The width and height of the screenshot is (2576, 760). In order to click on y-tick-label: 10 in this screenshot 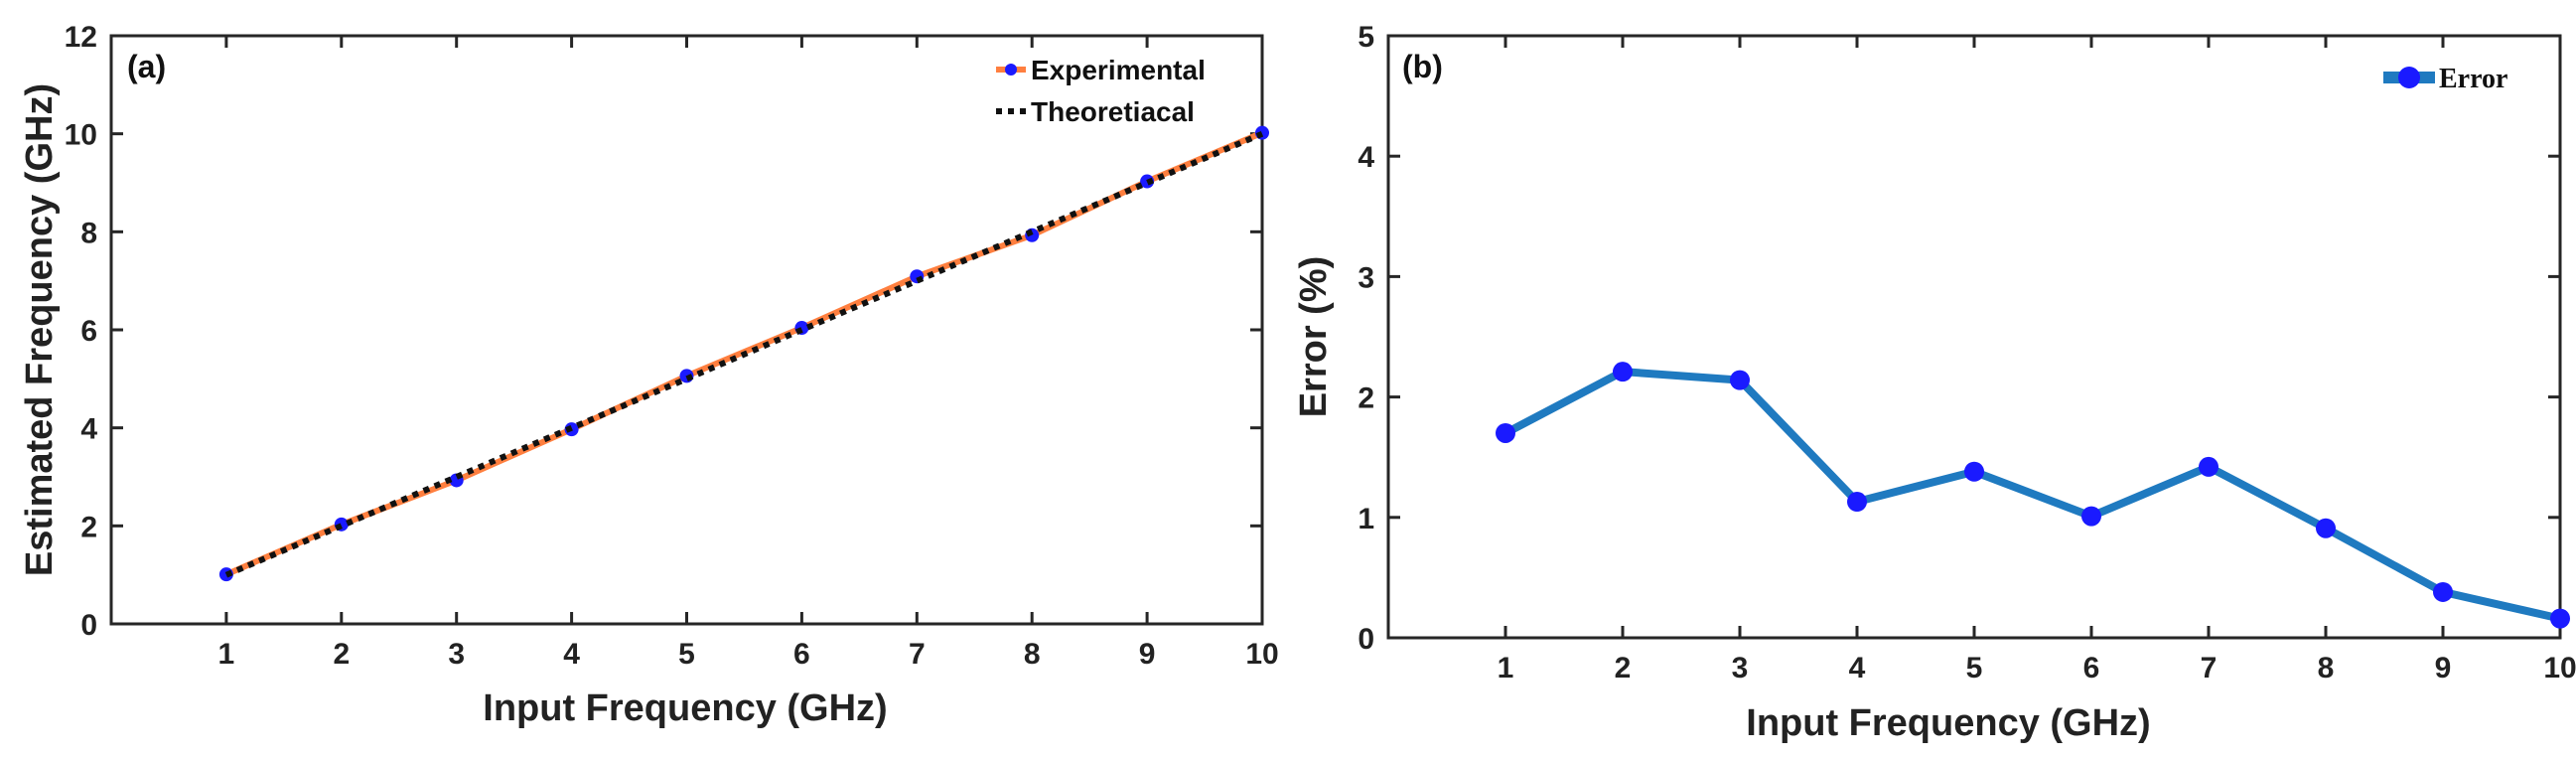, I will do `click(81, 135)`.